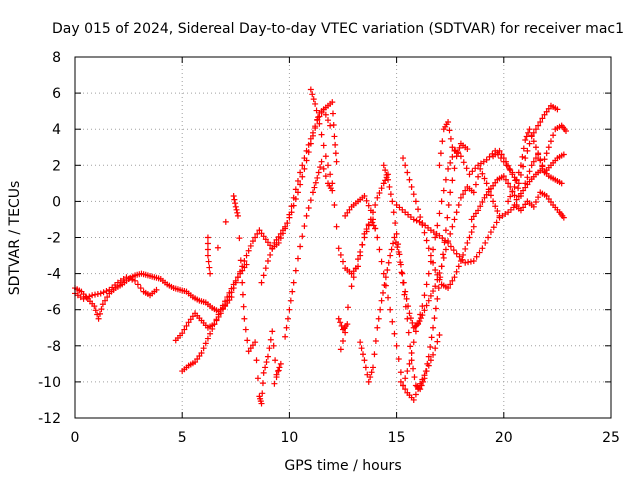  I want to click on y-tick-label: -12, so click(49, 419).